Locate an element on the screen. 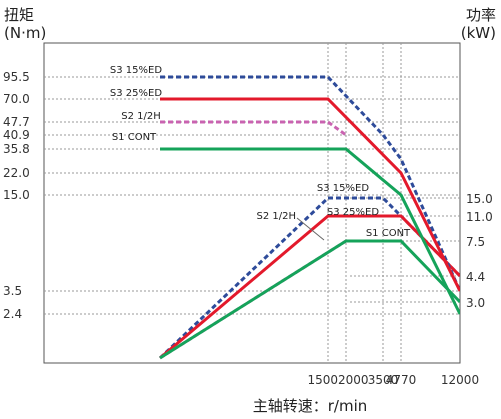  power-tick-label: 11.0 is located at coordinates (479, 217).